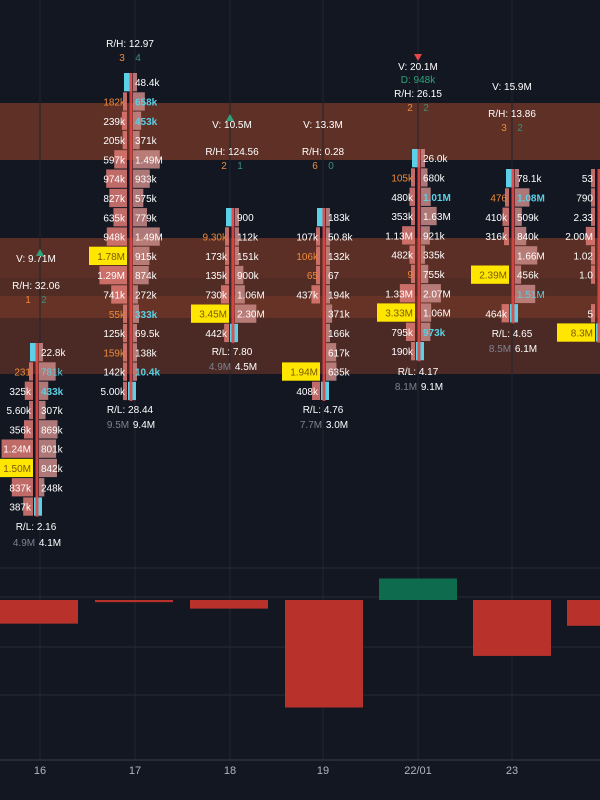  Describe the element at coordinates (230, 117) in the screenshot. I see `arrow-up-icon` at that location.